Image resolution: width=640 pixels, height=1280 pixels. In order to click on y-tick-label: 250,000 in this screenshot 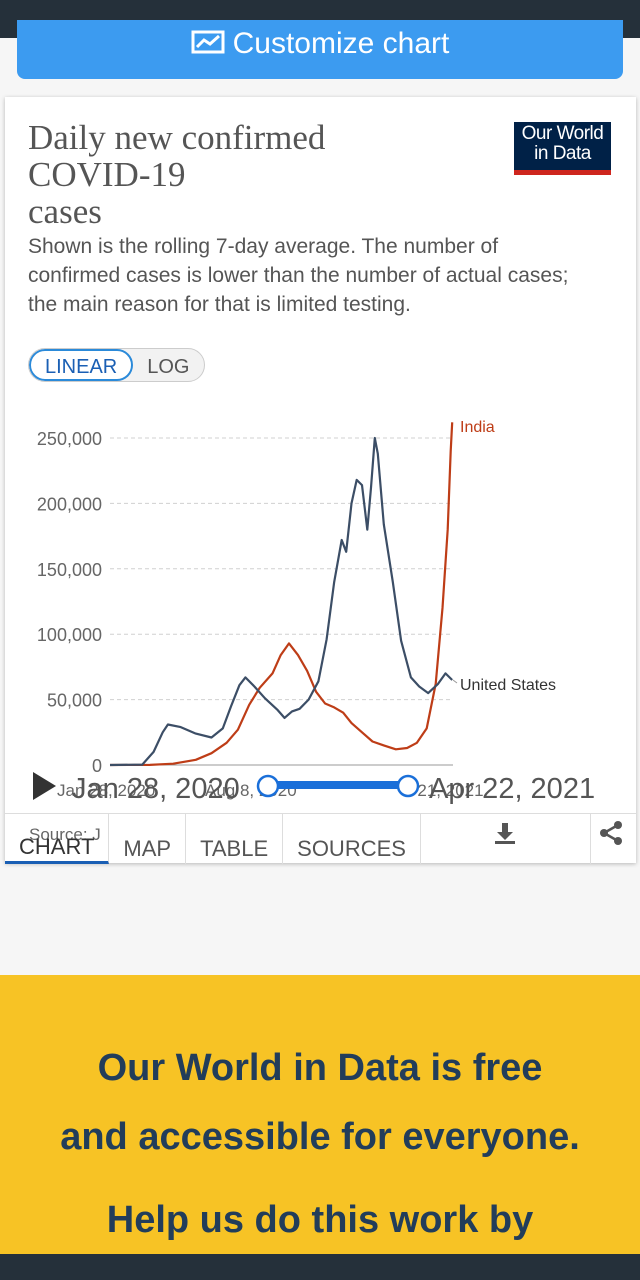, I will do `click(69, 439)`.